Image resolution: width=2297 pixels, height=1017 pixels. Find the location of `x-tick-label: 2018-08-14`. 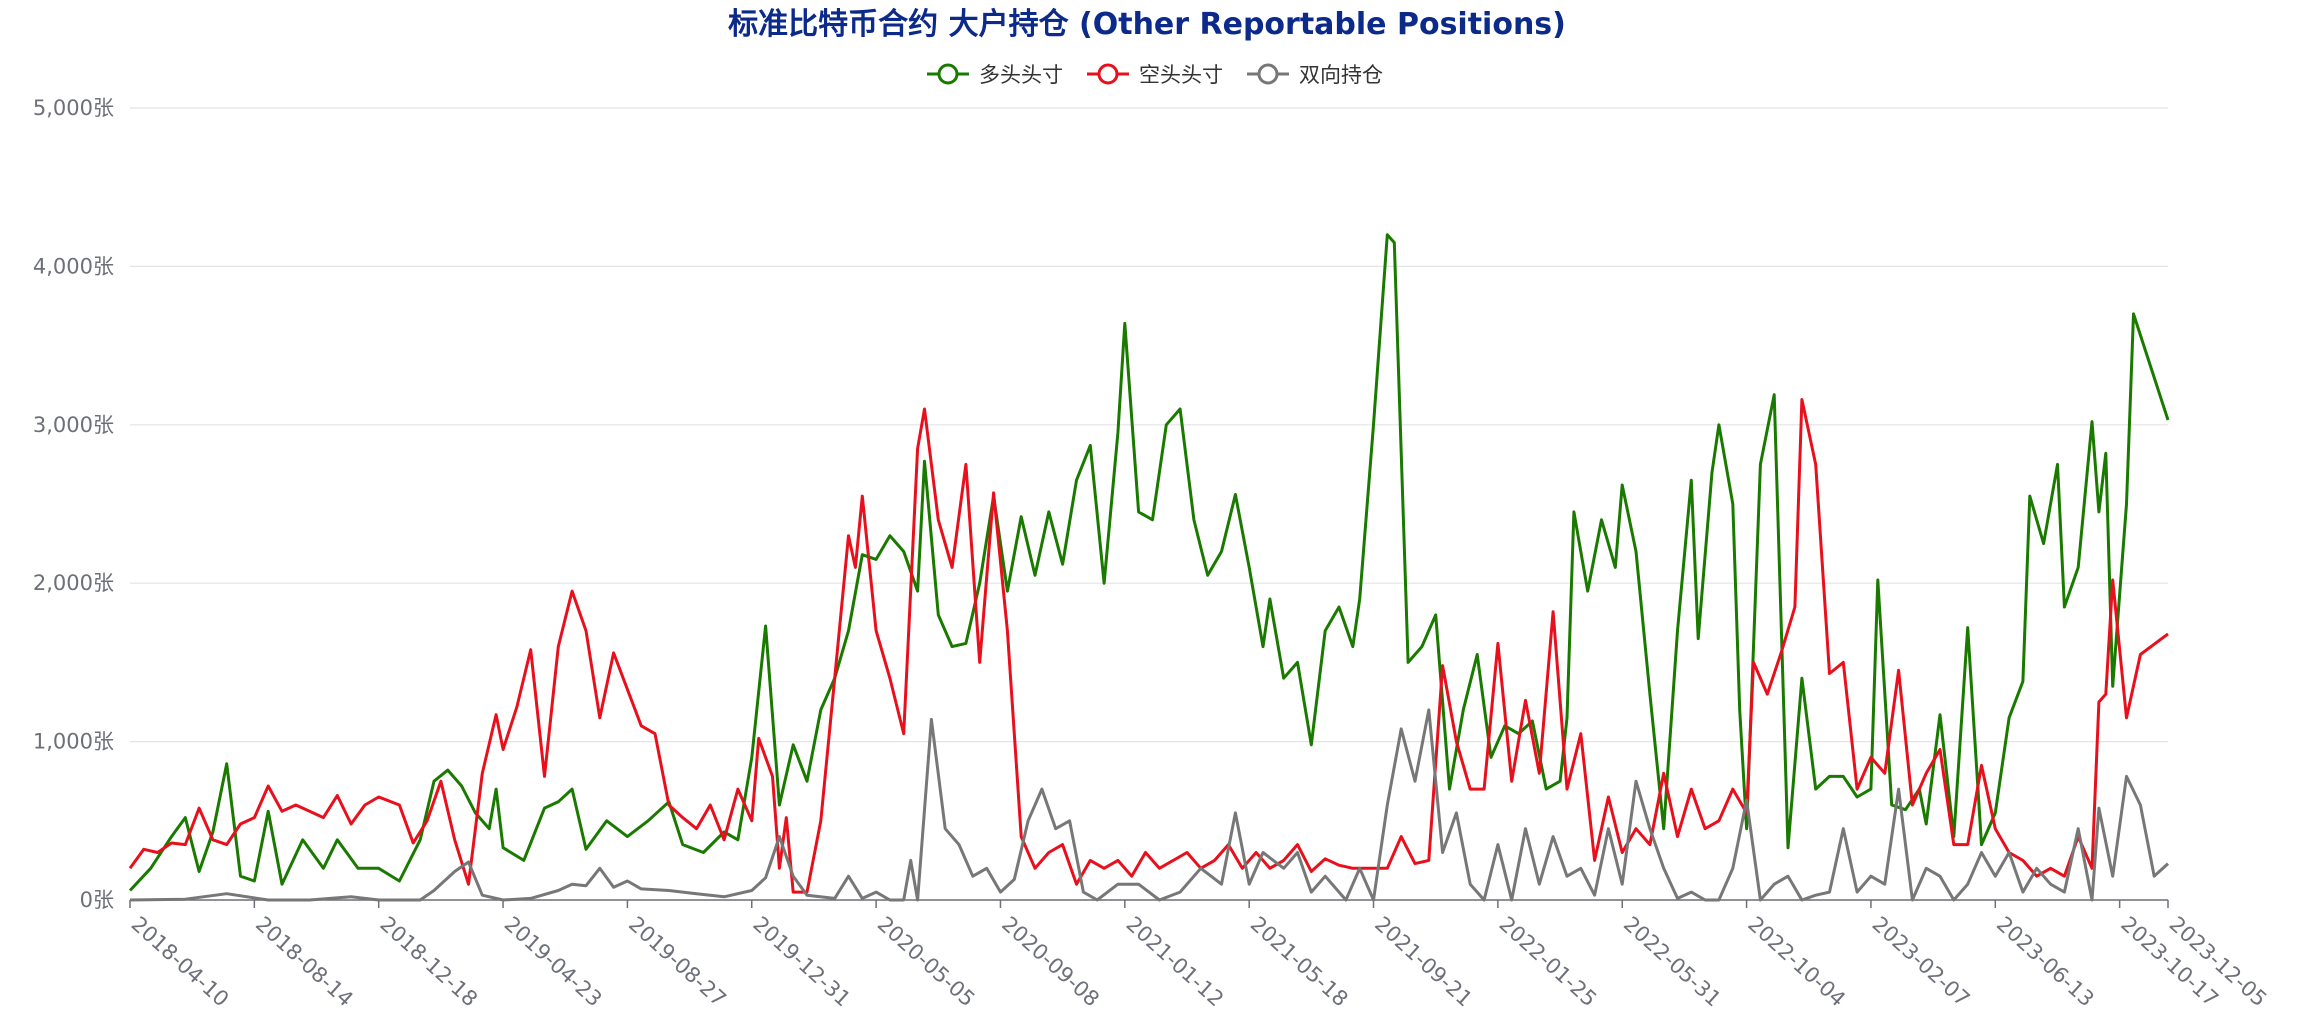

x-tick-label: 2018-08-14 is located at coordinates (304, 962).